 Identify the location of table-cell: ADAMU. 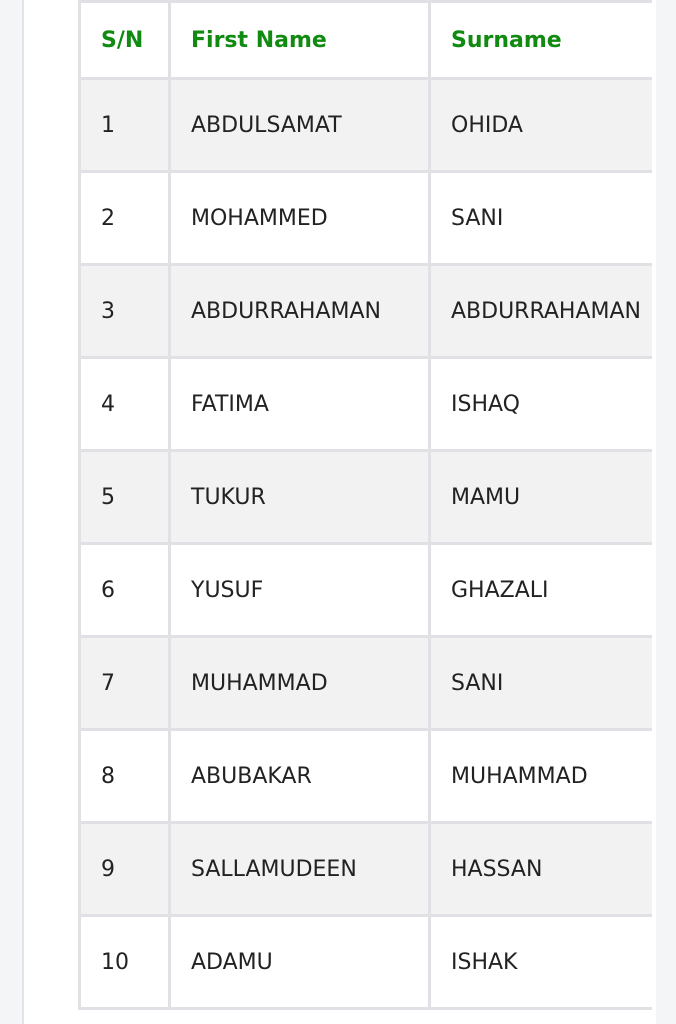
(299, 962).